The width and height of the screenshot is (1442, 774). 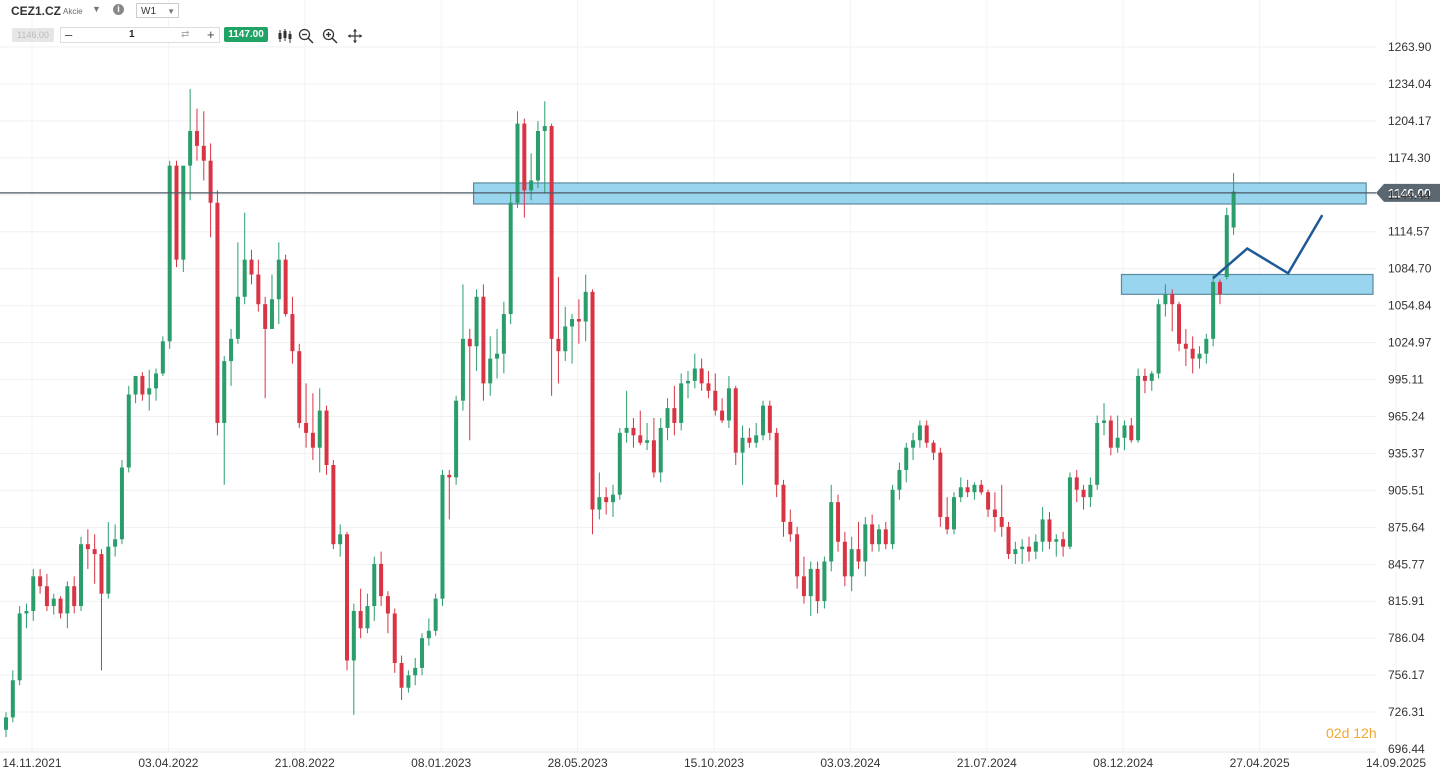 I want to click on y-tick-label: 965.24, so click(x=1406, y=416).